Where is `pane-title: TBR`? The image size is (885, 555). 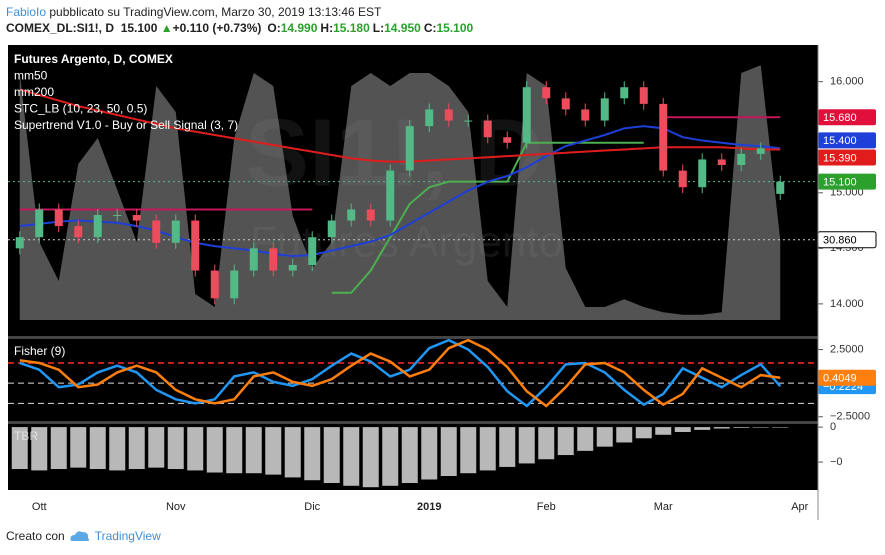
pane-title: TBR is located at coordinates (26, 436).